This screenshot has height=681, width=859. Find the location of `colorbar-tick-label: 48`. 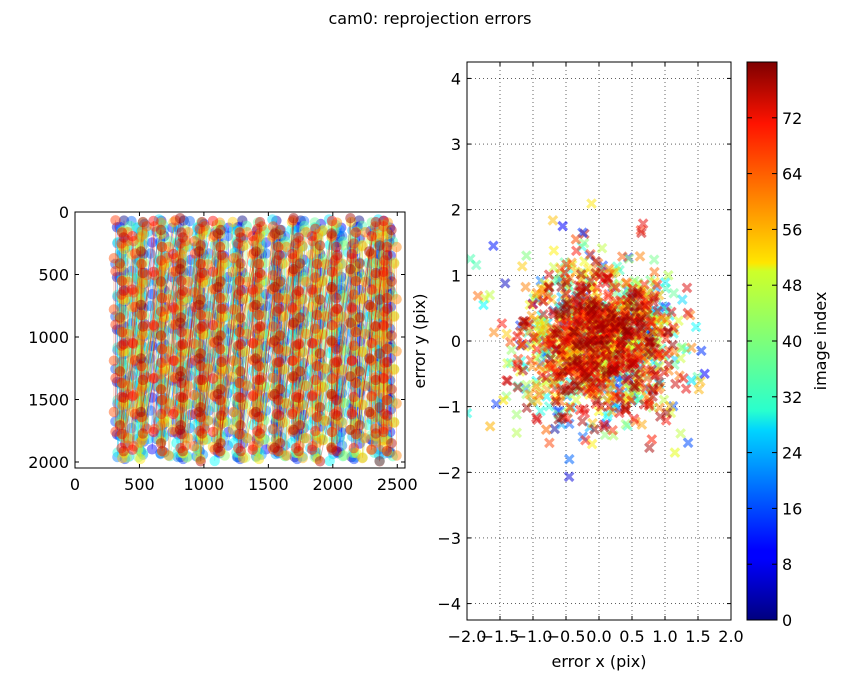

colorbar-tick-label: 48 is located at coordinates (792, 285).